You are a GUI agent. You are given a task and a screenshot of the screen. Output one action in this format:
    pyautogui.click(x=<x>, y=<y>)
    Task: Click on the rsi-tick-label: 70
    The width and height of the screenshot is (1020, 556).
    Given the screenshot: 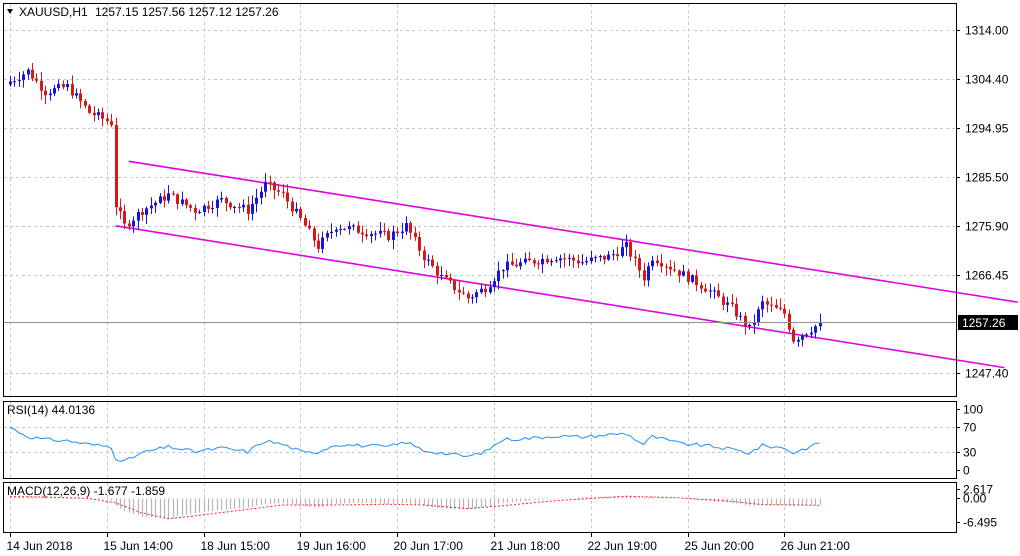 What is the action you would take?
    pyautogui.click(x=970, y=428)
    